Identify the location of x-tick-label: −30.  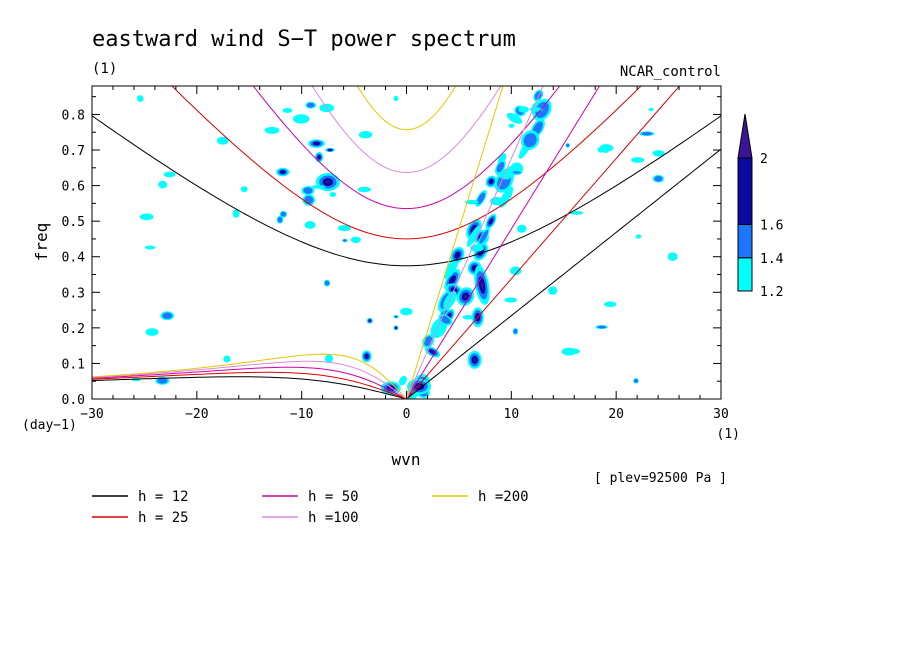
(91, 414).